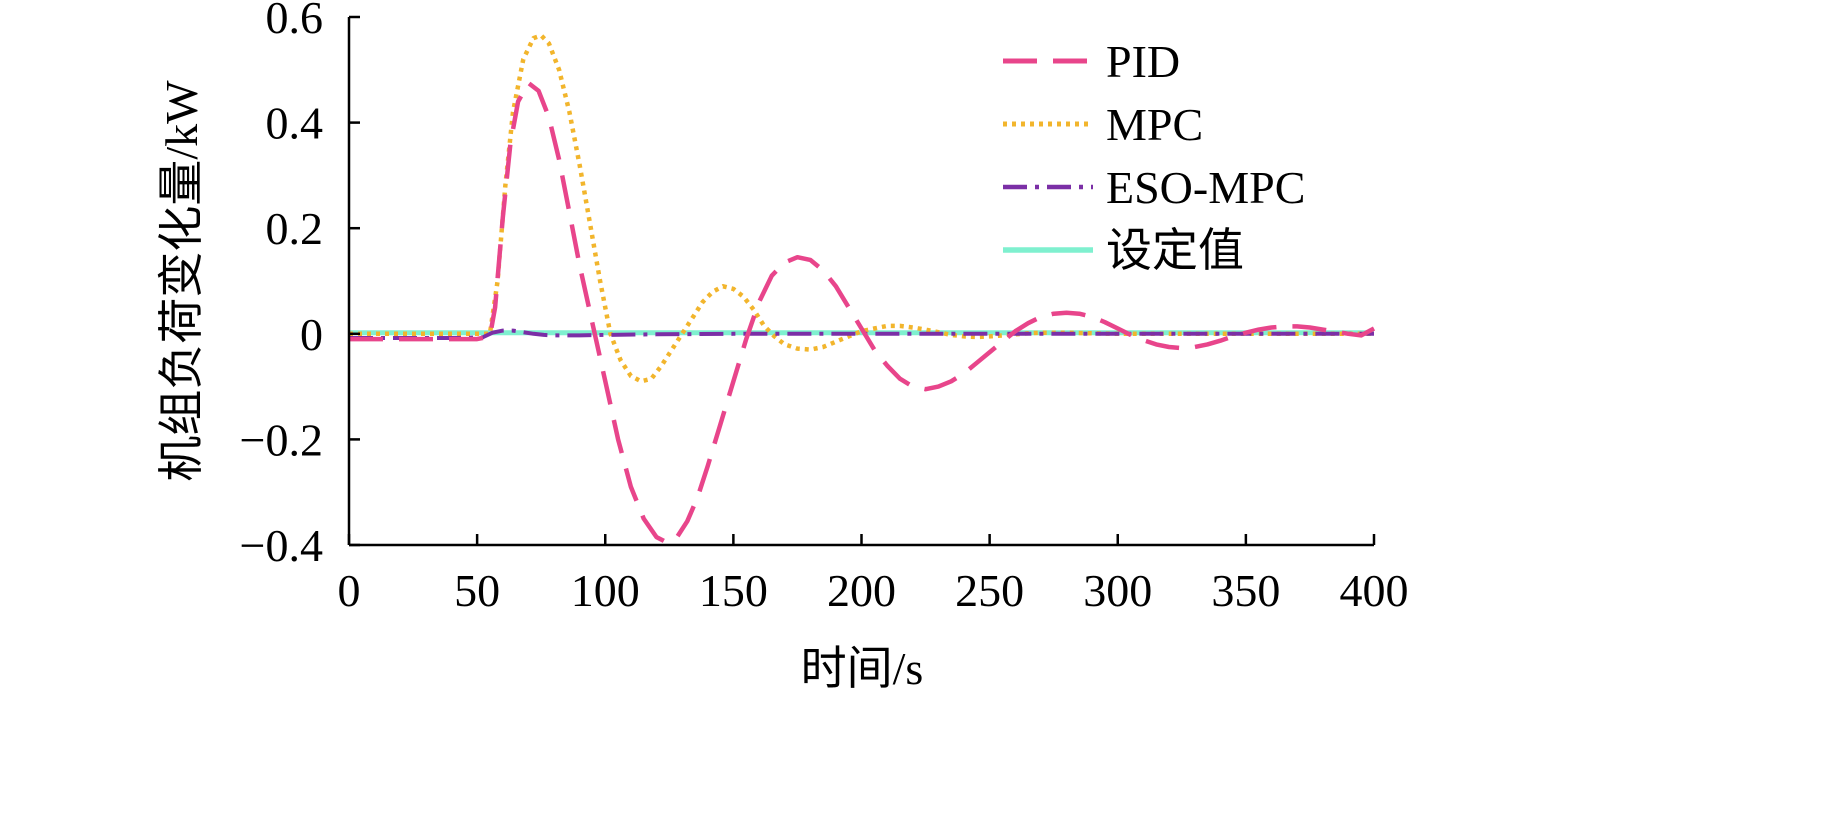  Describe the element at coordinates (295, 21) in the screenshot. I see `y-tick-label: 0.6` at that location.